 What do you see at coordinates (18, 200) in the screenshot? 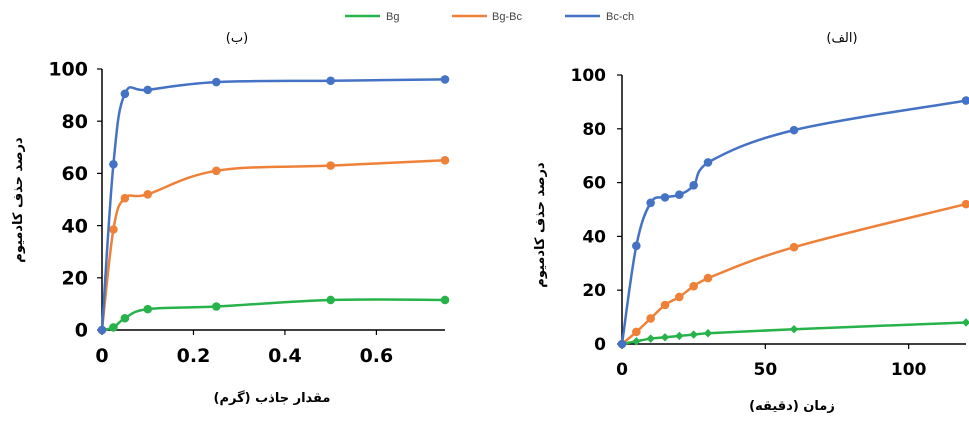
I see `y-axis-title-b: درصد حذف کادمیوم` at bounding box center [18, 200].